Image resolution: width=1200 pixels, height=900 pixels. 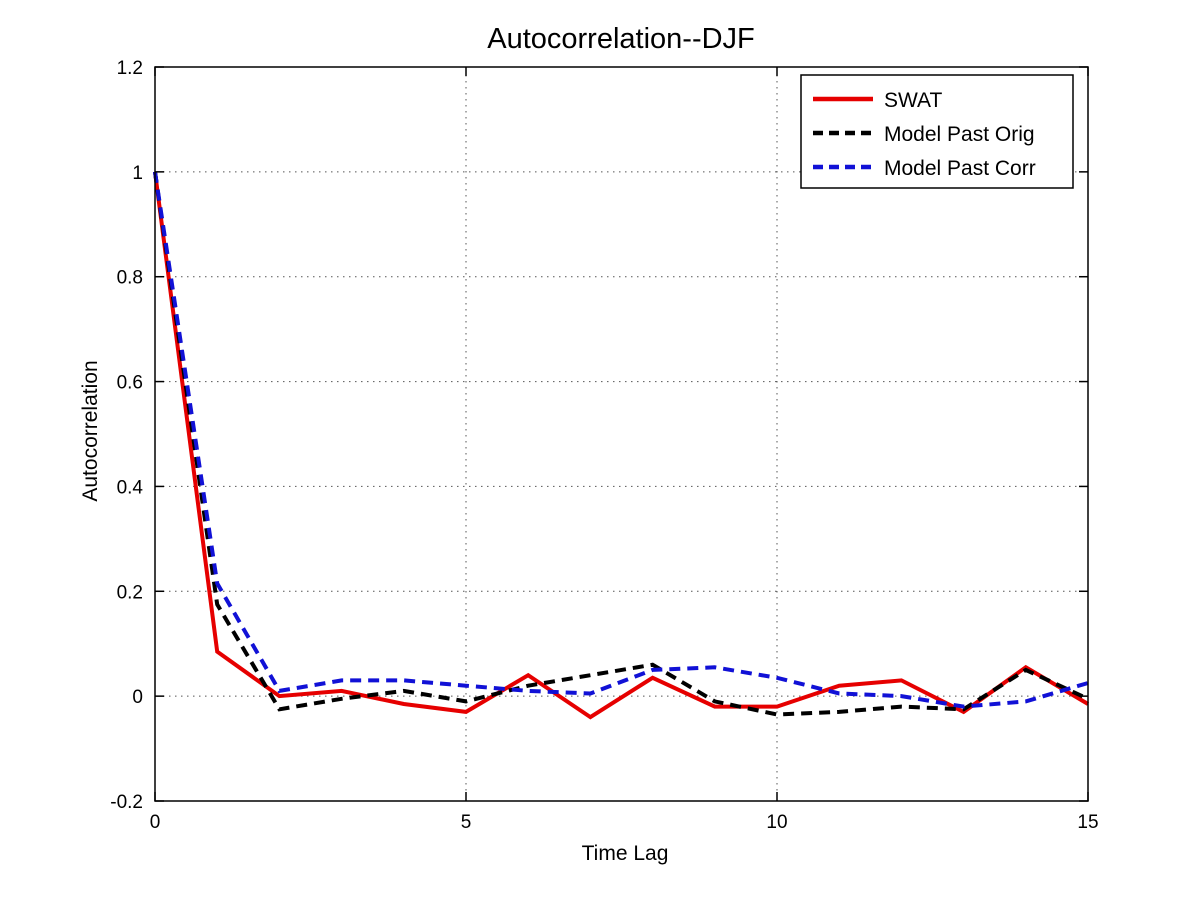 What do you see at coordinates (126, 435) in the screenshot?
I see `y-tick-labels: -0.2 0 0.2 0.4 0.6 0.8 1 1.2` at bounding box center [126, 435].